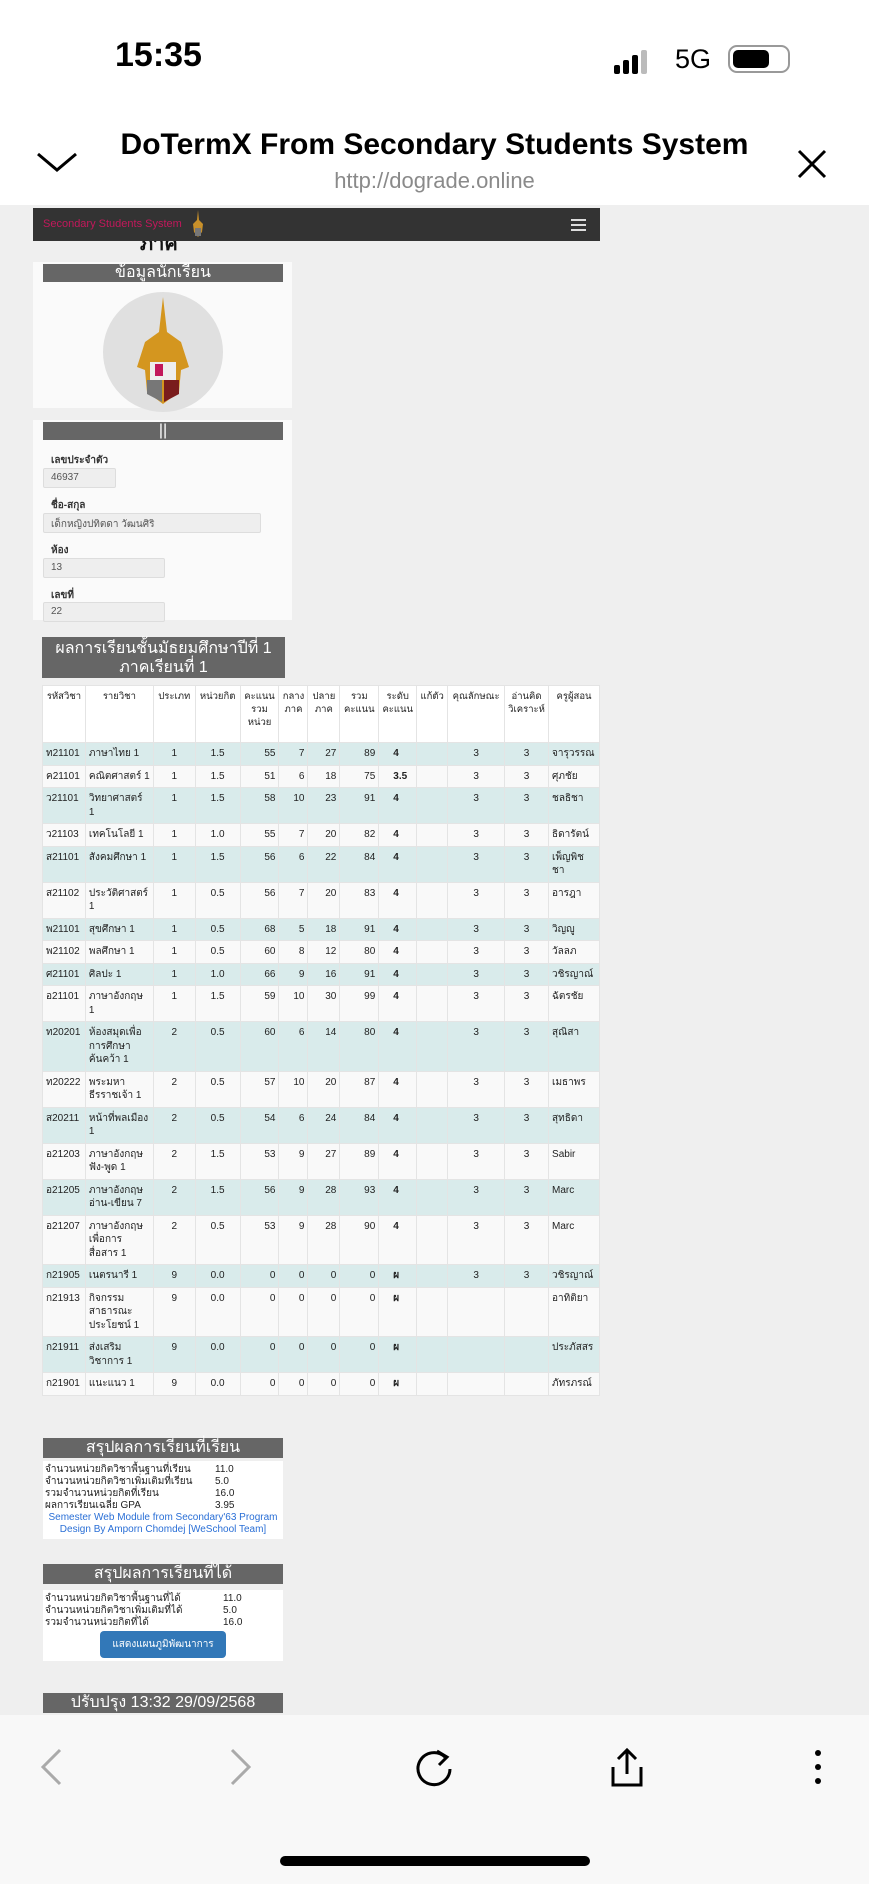 Image resolution: width=869 pixels, height=1884 pixels. Describe the element at coordinates (435, 1861) in the screenshot. I see `home-indicator` at that location.